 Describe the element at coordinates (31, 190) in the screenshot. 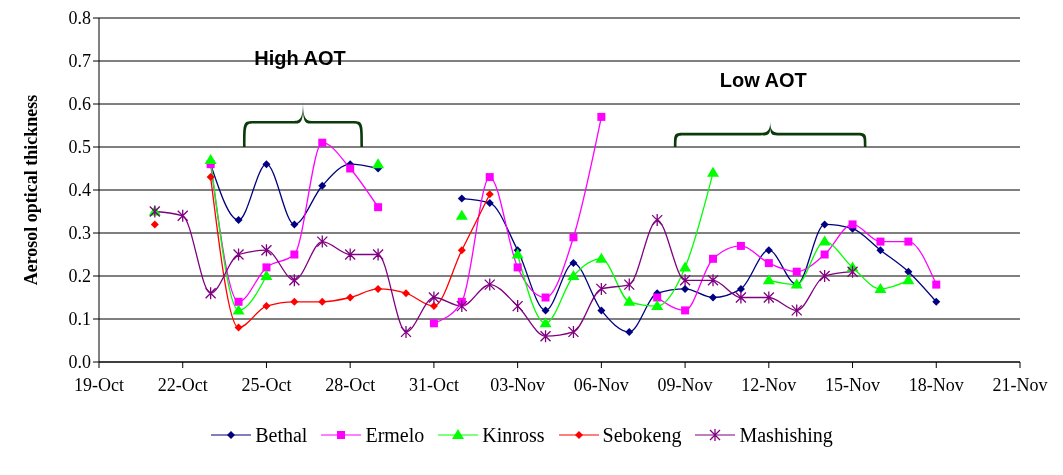

I see `y-axis-title: Aerosol optical thickness` at that location.